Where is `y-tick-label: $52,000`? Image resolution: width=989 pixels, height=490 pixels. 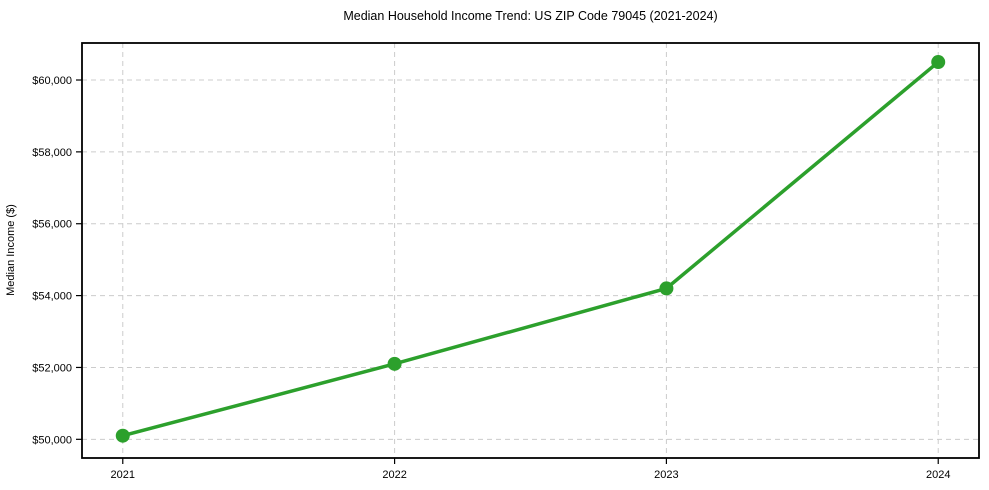 y-tick-label: $52,000 is located at coordinates (52, 368).